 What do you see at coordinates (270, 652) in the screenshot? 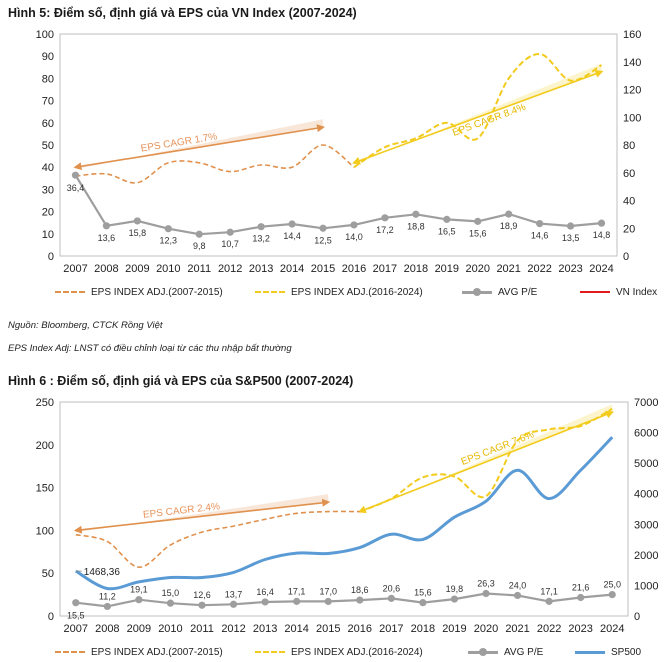
I see `legend-swatch-eps-new` at bounding box center [270, 652].